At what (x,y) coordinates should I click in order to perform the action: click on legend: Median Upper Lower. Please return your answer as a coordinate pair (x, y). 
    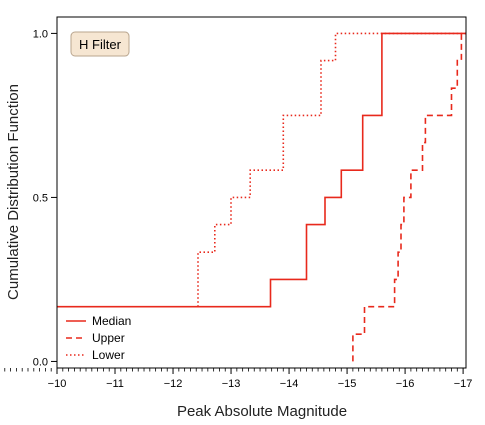
    Looking at the image, I should click on (98, 338).